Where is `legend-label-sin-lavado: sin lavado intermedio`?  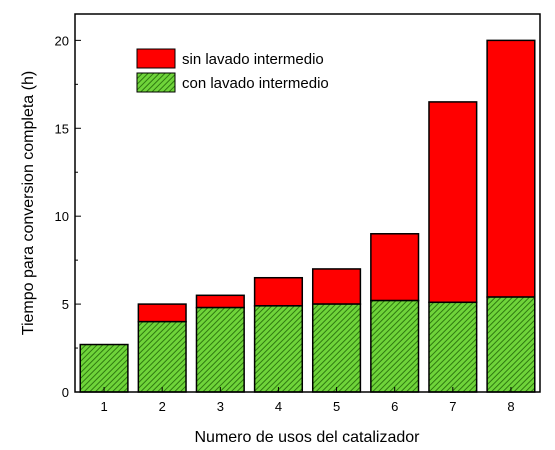
legend-label-sin-lavado: sin lavado intermedio is located at coordinates (253, 59).